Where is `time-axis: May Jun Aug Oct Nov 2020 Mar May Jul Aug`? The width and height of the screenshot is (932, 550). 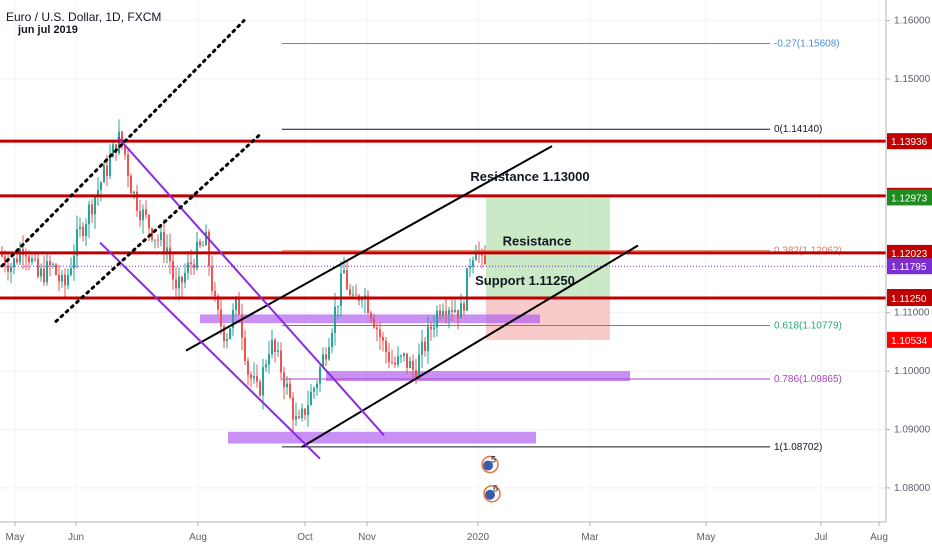 time-axis: May Jun Aug Oct Nov 2020 Mar May Jul Aug is located at coordinates (444, 532).